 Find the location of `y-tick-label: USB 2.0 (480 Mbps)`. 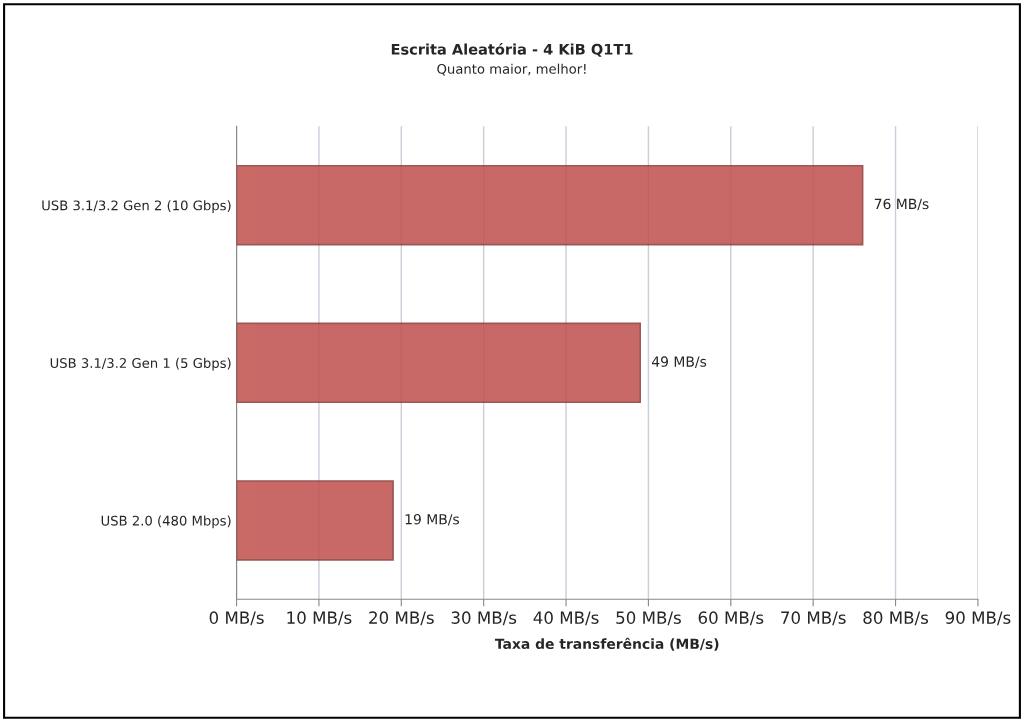

y-tick-label: USB 2.0 (480 Mbps) is located at coordinates (166, 522).